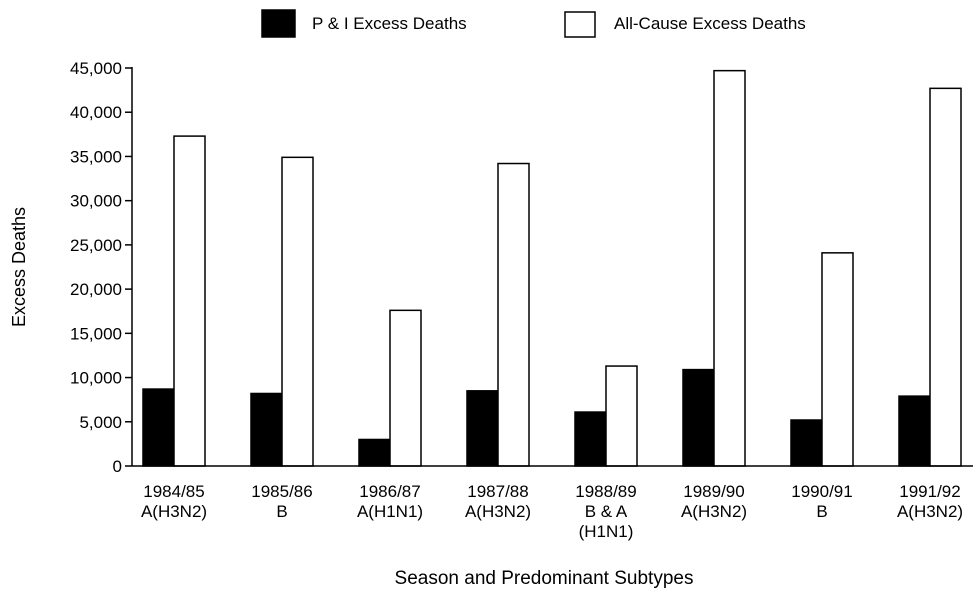 The image size is (973, 592). What do you see at coordinates (930, 501) in the screenshot?
I see `x-tick-label: 1991/92 A(H3N2)` at bounding box center [930, 501].